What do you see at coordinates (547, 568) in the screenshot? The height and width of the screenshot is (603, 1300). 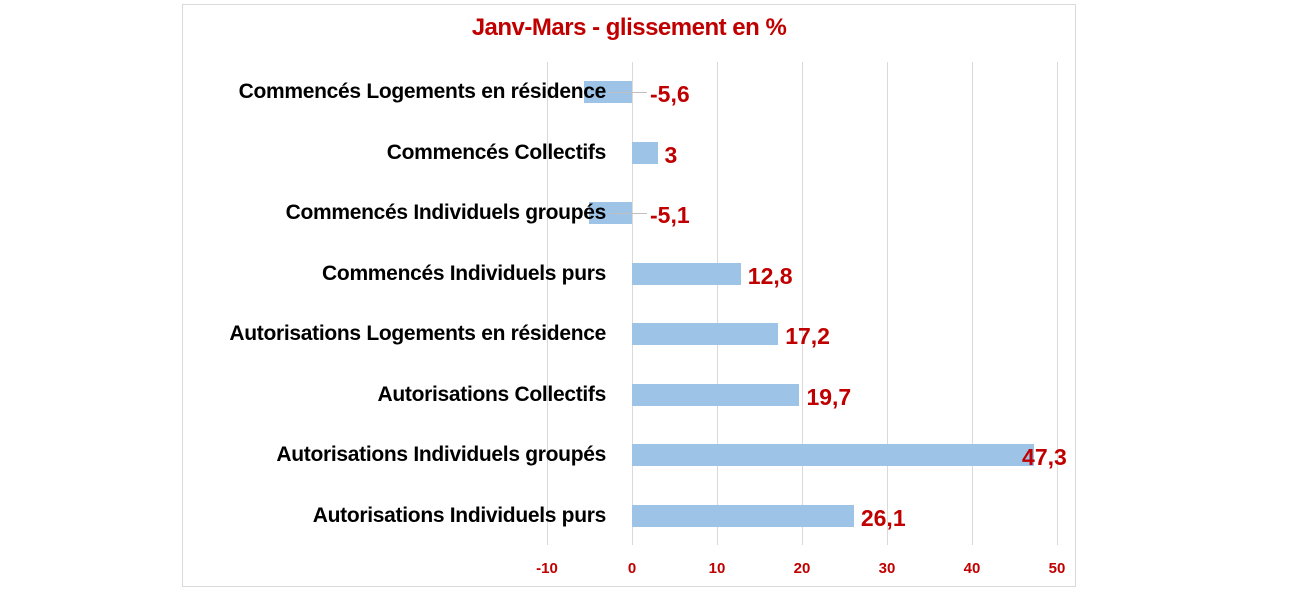 I see `x-tick-label: -10` at bounding box center [547, 568].